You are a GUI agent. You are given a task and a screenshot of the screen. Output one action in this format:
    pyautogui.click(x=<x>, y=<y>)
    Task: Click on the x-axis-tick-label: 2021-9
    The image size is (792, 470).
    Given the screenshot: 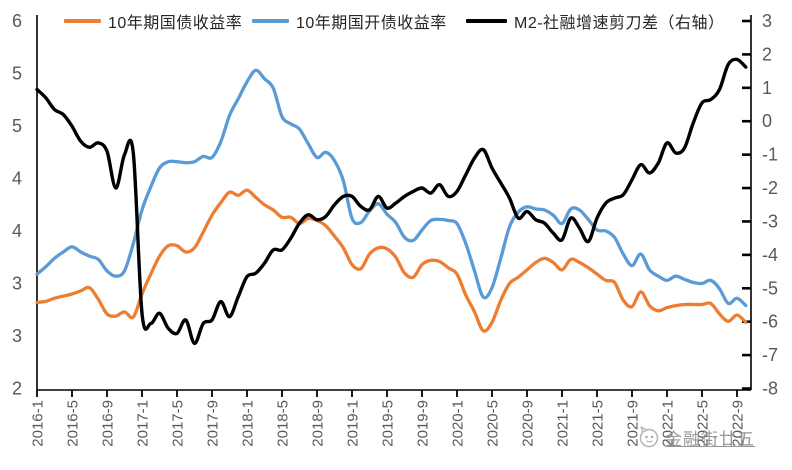 What is the action you would take?
    pyautogui.click(x=633, y=423)
    